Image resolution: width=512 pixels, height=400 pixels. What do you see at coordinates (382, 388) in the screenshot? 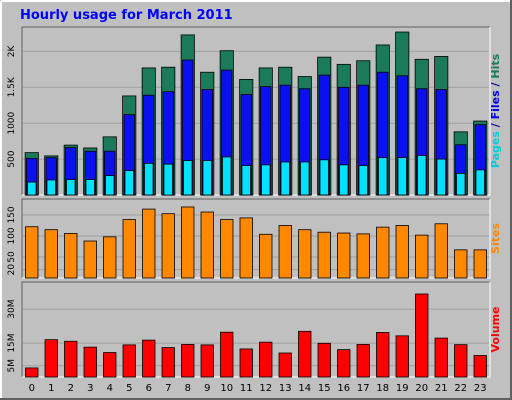
I see `x-tick-label-hour-18: 18` at bounding box center [382, 388].